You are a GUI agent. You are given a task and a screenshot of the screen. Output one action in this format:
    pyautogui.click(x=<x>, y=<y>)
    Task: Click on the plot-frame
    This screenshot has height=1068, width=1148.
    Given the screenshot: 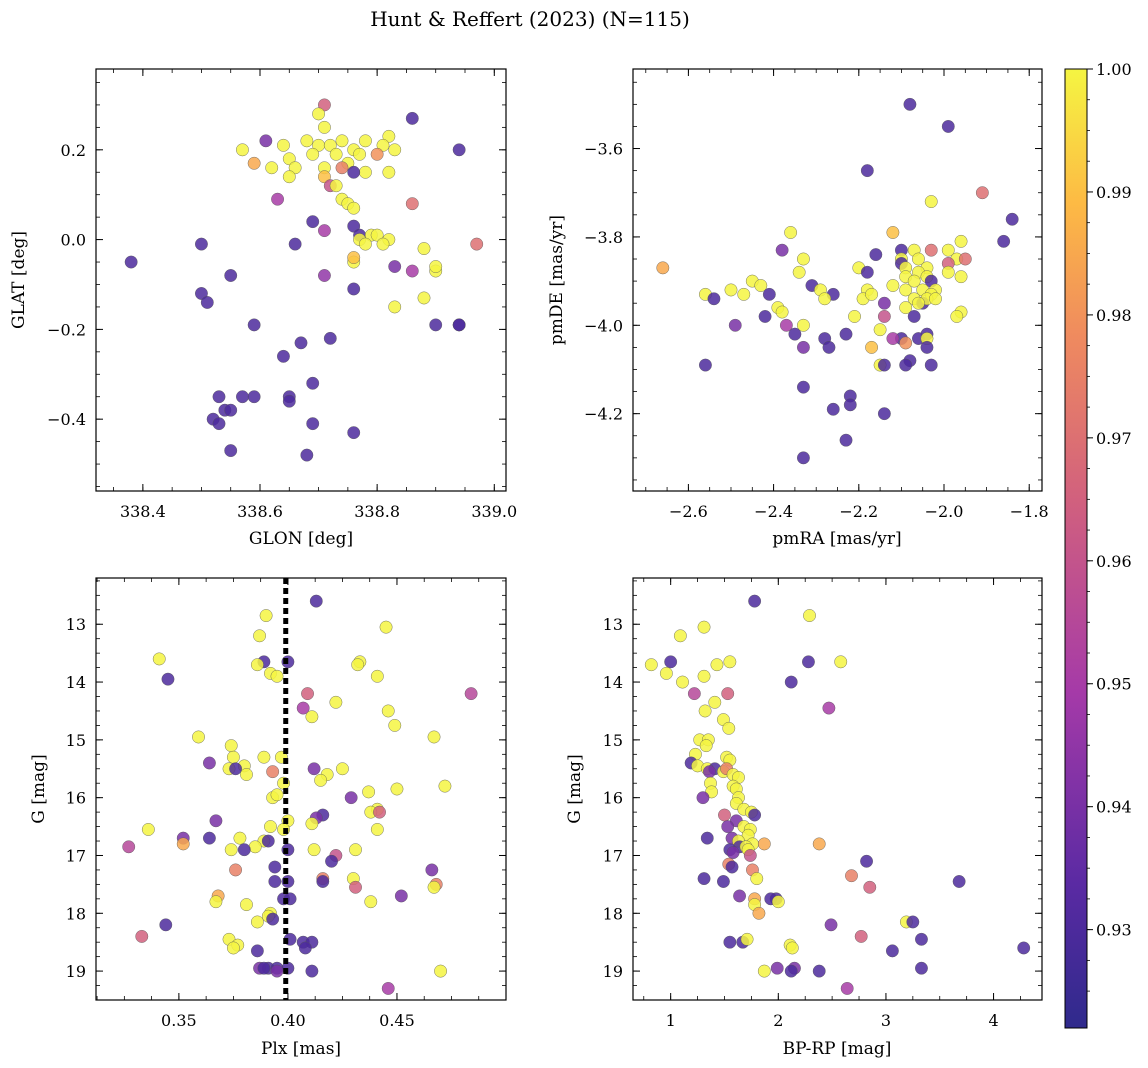 What is the action you would take?
    pyautogui.click(x=837, y=280)
    